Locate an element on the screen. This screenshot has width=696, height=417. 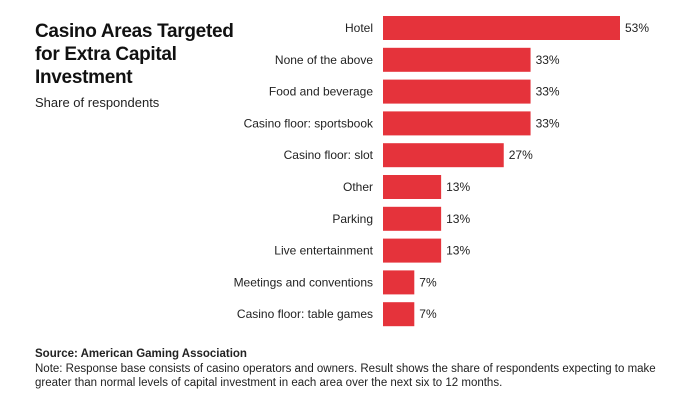
bar-live-entertainment is located at coordinates (412, 250).